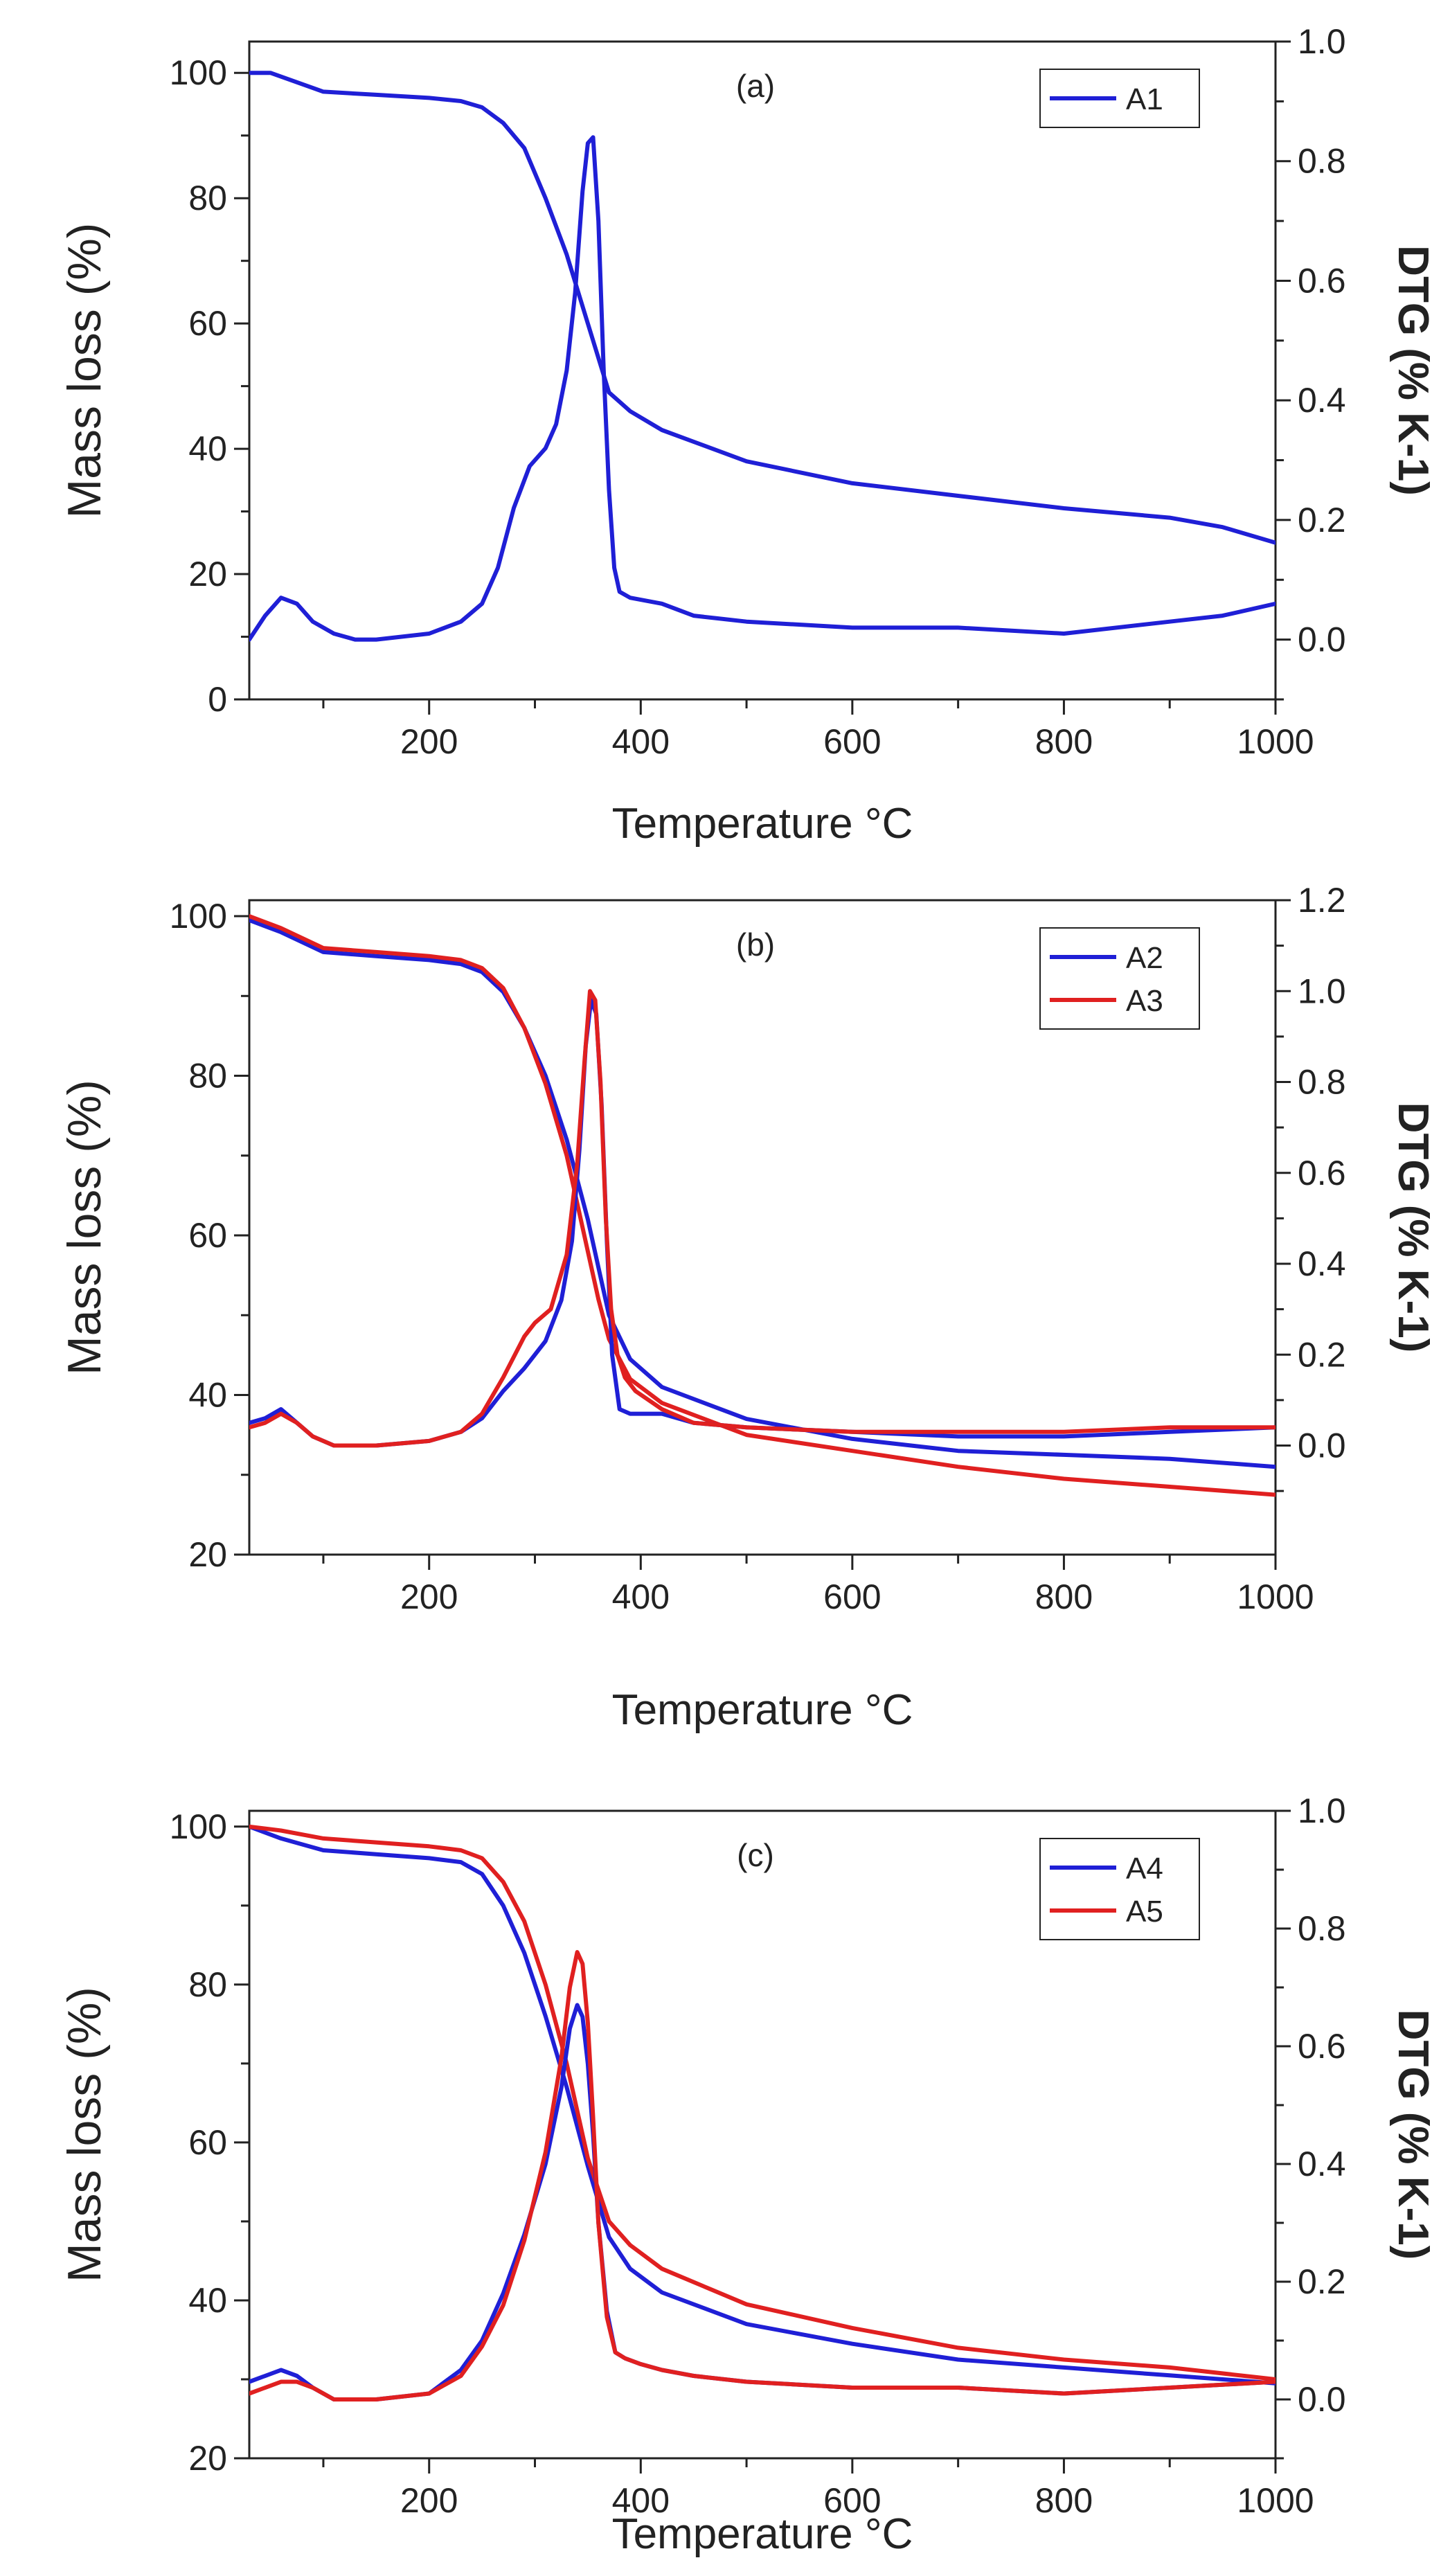 This screenshot has width=1450, height=2576. What do you see at coordinates (1144, 958) in the screenshot?
I see `legend-entry-a2: A2` at bounding box center [1144, 958].